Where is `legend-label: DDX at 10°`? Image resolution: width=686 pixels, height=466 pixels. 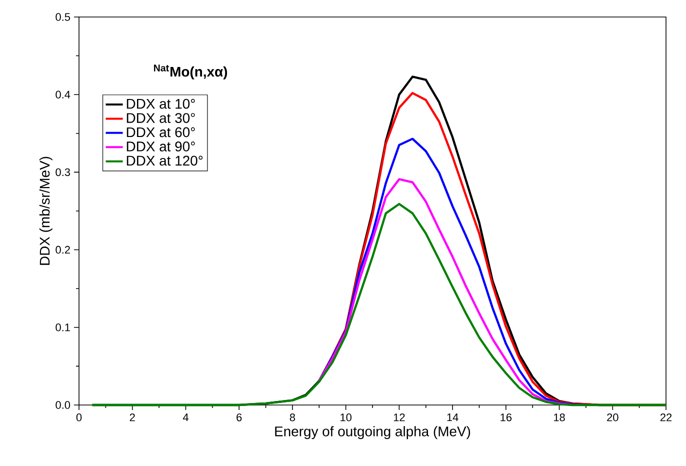
legend-label: DDX at 10° is located at coordinates (160, 103).